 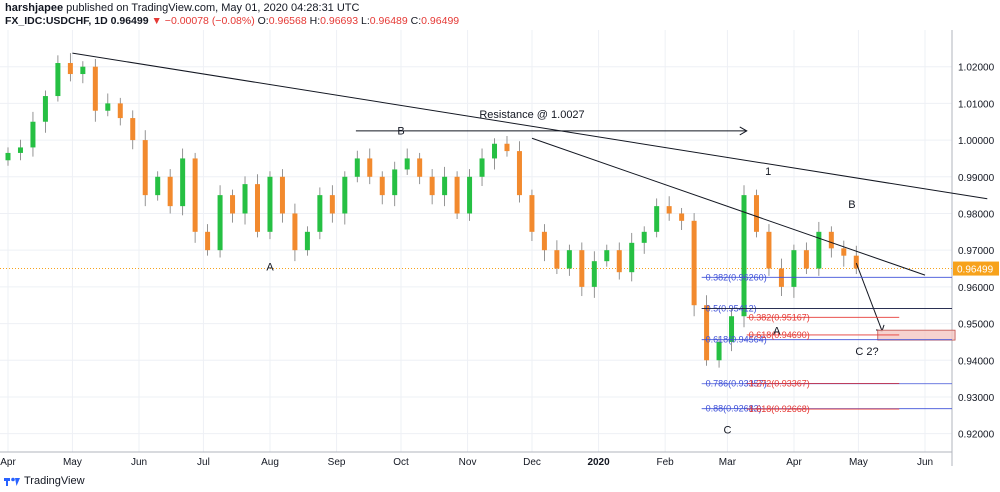 What do you see at coordinates (976, 178) in the screenshot?
I see `y-tick-label: 0.99000` at bounding box center [976, 178].